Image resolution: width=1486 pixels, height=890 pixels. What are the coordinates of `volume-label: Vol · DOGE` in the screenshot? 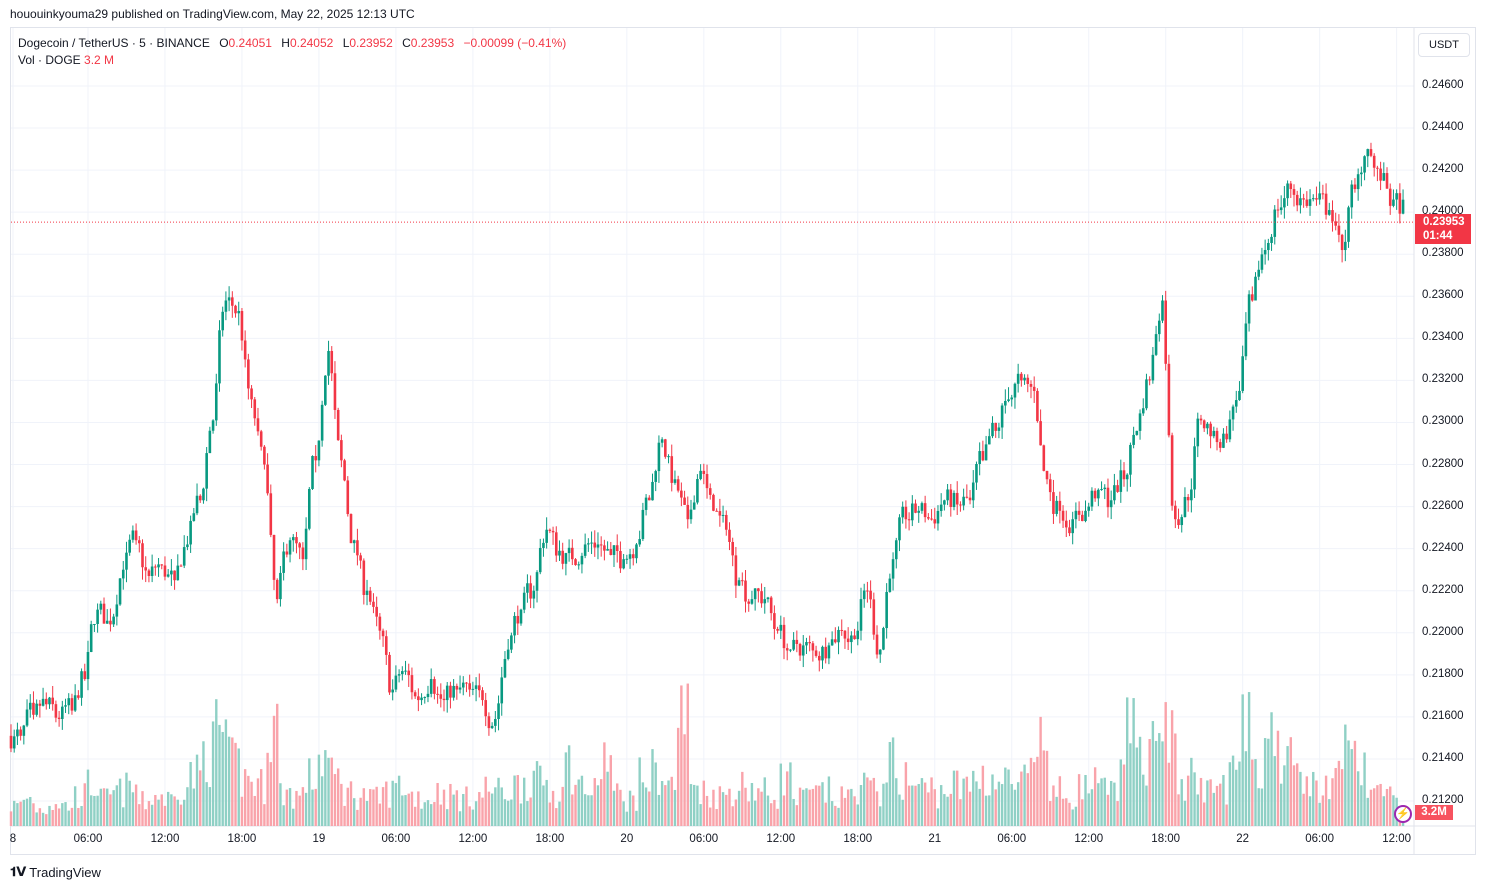 It's located at (49, 60).